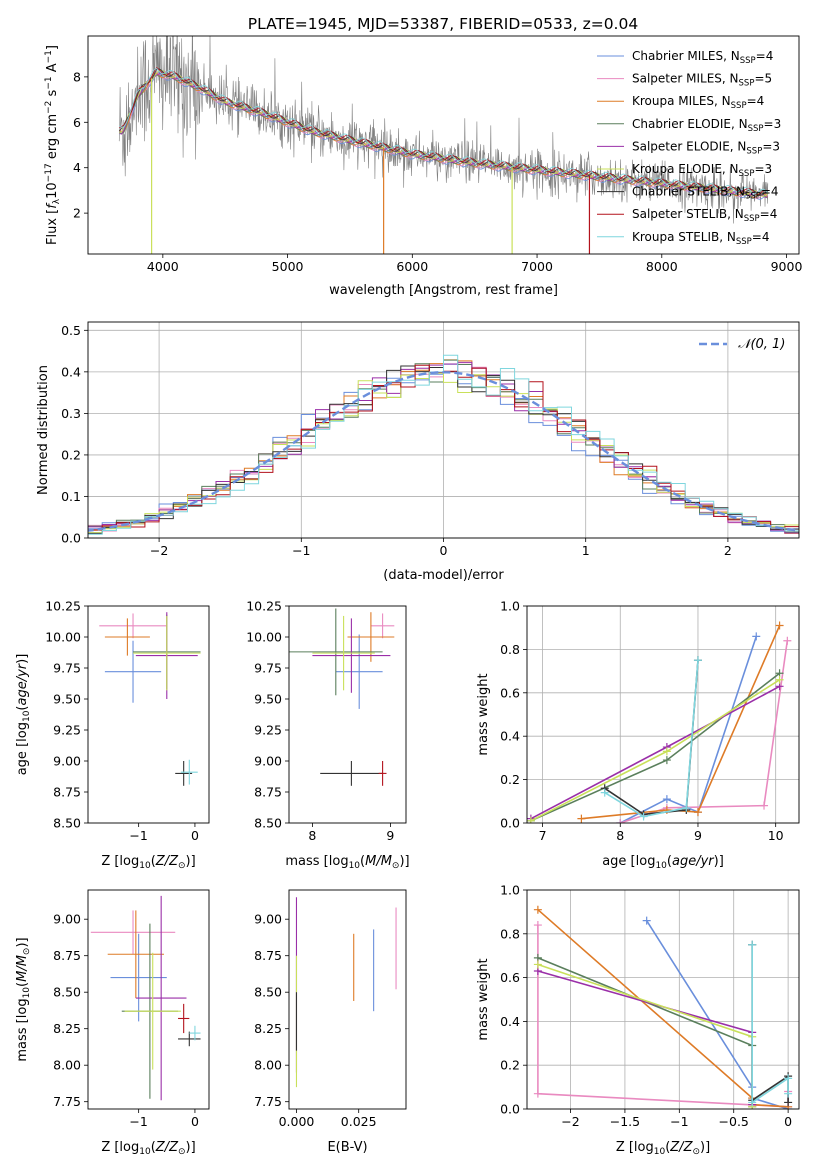 The image size is (819, 1170). What do you see at coordinates (625, 1121) in the screenshot?
I see `x-tick-label: −1.5` at bounding box center [625, 1121].